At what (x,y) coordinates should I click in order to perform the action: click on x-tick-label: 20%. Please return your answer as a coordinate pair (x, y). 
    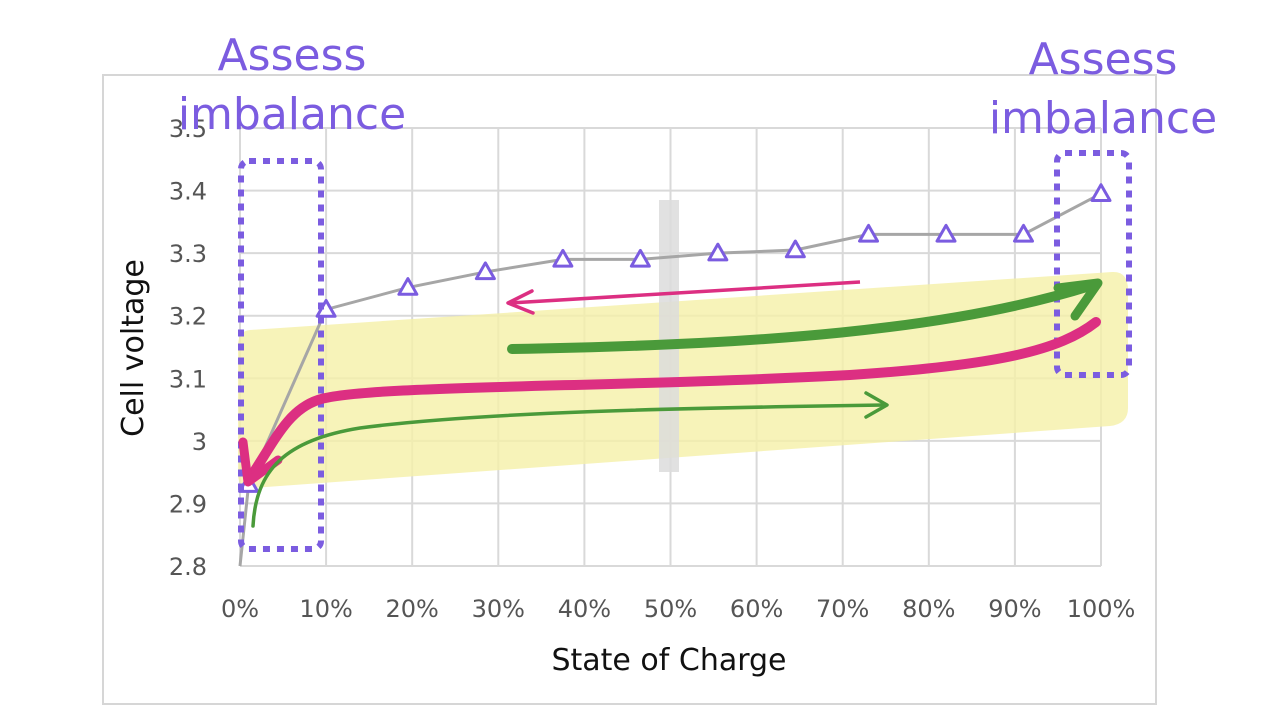
    Looking at the image, I should click on (412, 609).